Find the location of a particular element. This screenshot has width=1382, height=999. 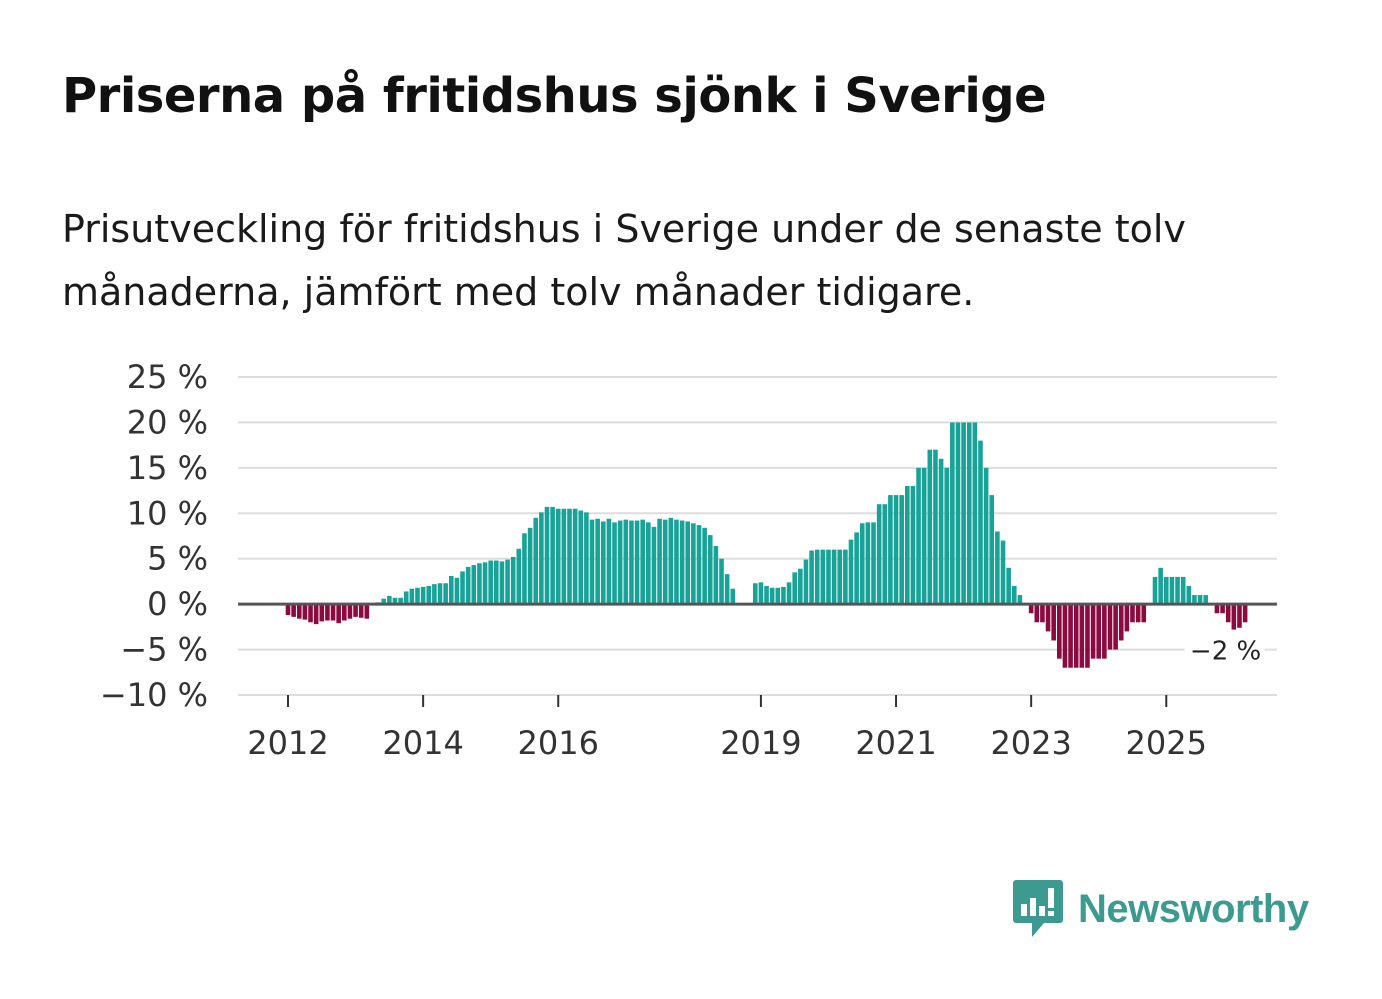

y-tick-label: 20 % is located at coordinates (167, 422).